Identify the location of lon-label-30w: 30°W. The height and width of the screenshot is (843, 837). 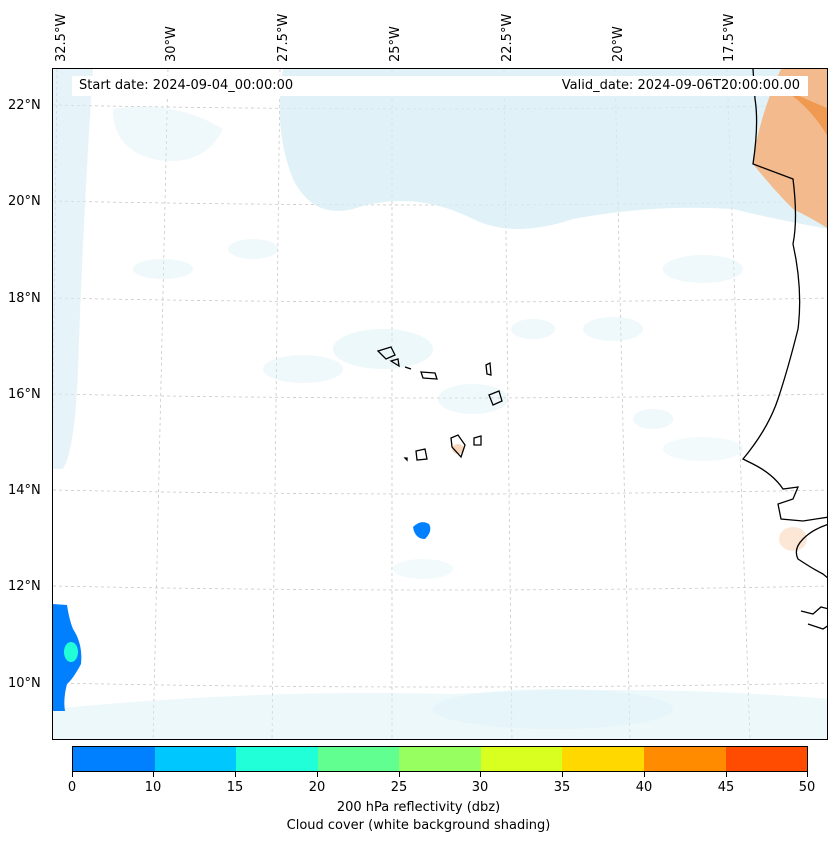
(171, 44).